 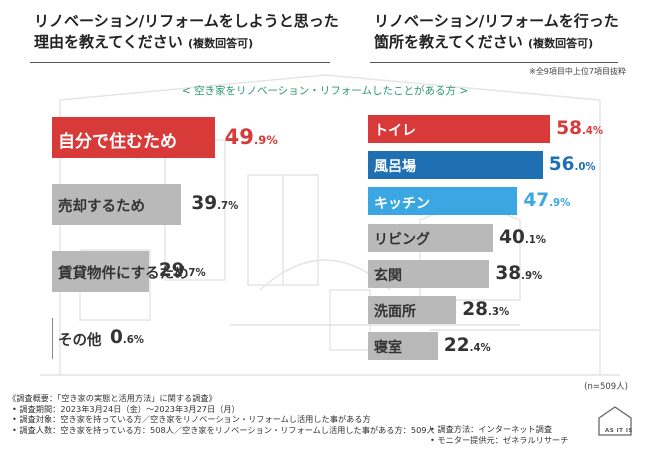 I want to click on bar-value-location-6: 22.4%, so click(x=467, y=346).